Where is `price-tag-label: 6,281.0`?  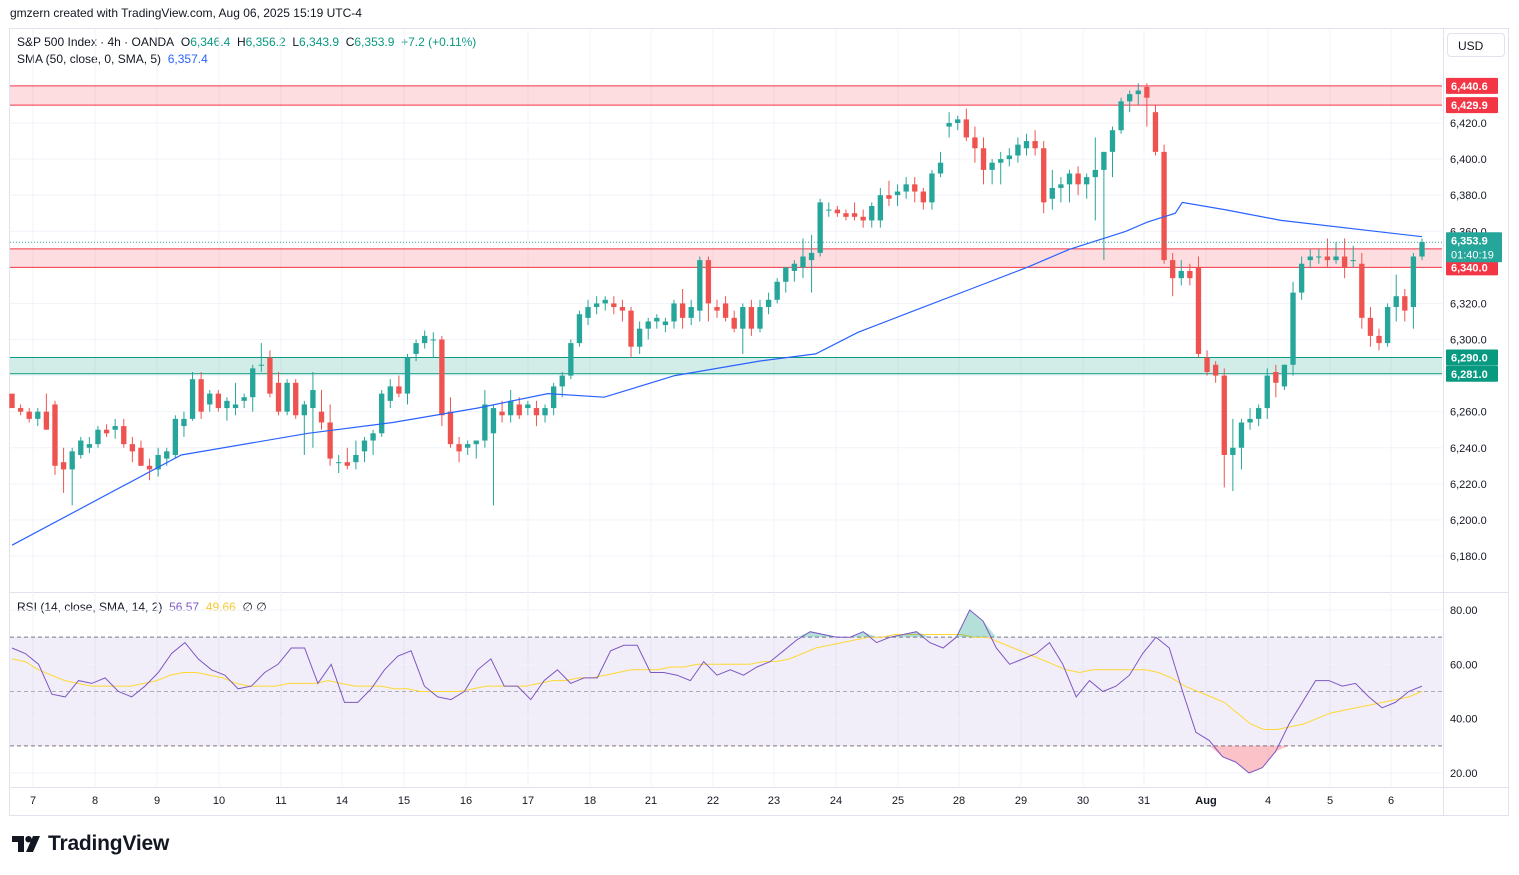
price-tag-label: 6,281.0 is located at coordinates (1469, 375).